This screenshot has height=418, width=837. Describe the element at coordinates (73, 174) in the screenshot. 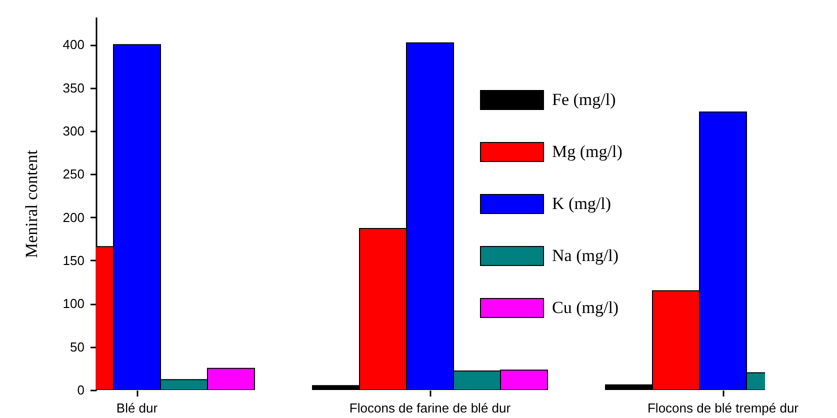

I see `y-tick-label: 250` at that location.